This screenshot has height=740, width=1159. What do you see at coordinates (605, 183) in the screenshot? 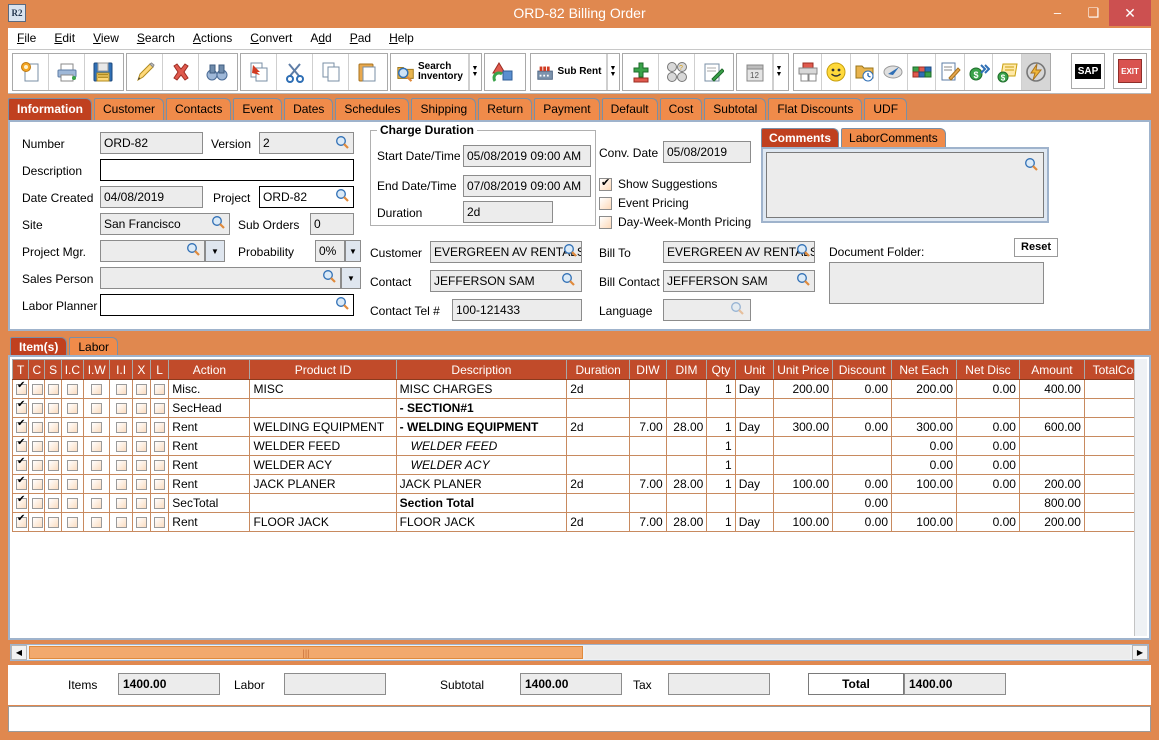
I see `show-suggestions-checkbox` at bounding box center [605, 183].